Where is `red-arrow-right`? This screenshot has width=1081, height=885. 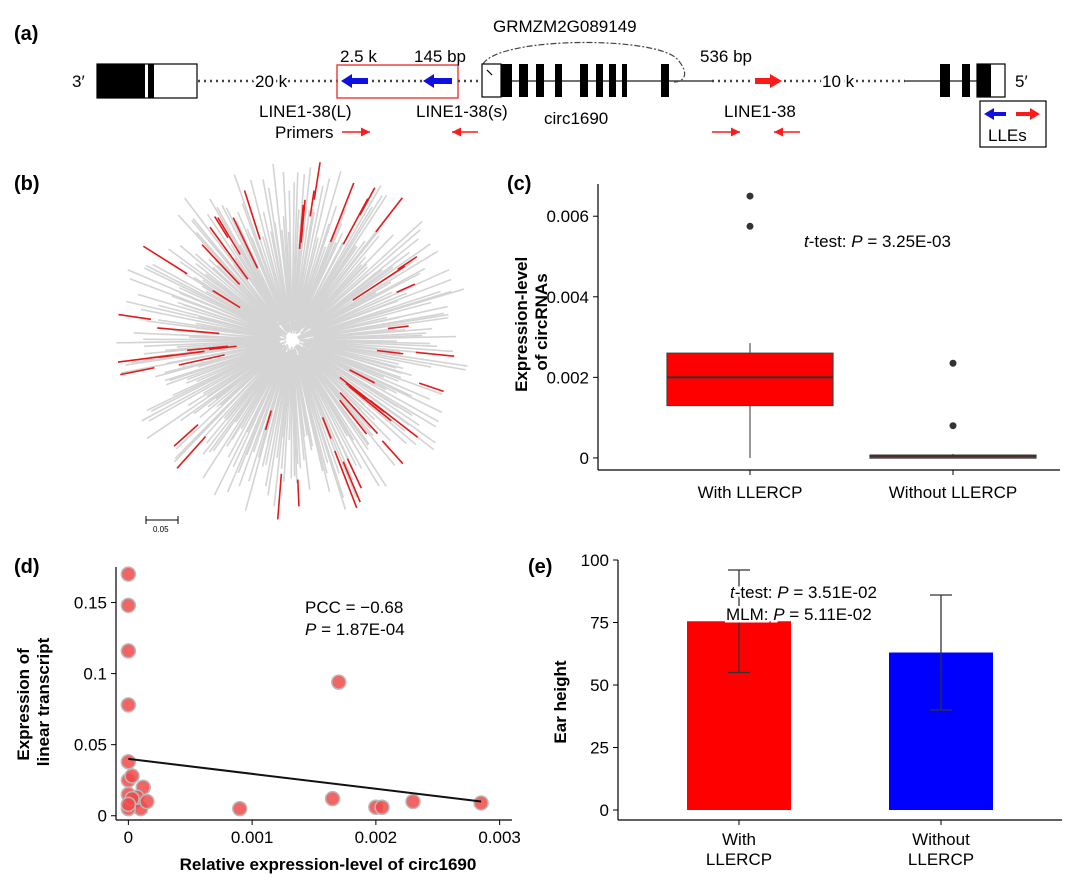
red-arrow-right is located at coordinates (768, 81).